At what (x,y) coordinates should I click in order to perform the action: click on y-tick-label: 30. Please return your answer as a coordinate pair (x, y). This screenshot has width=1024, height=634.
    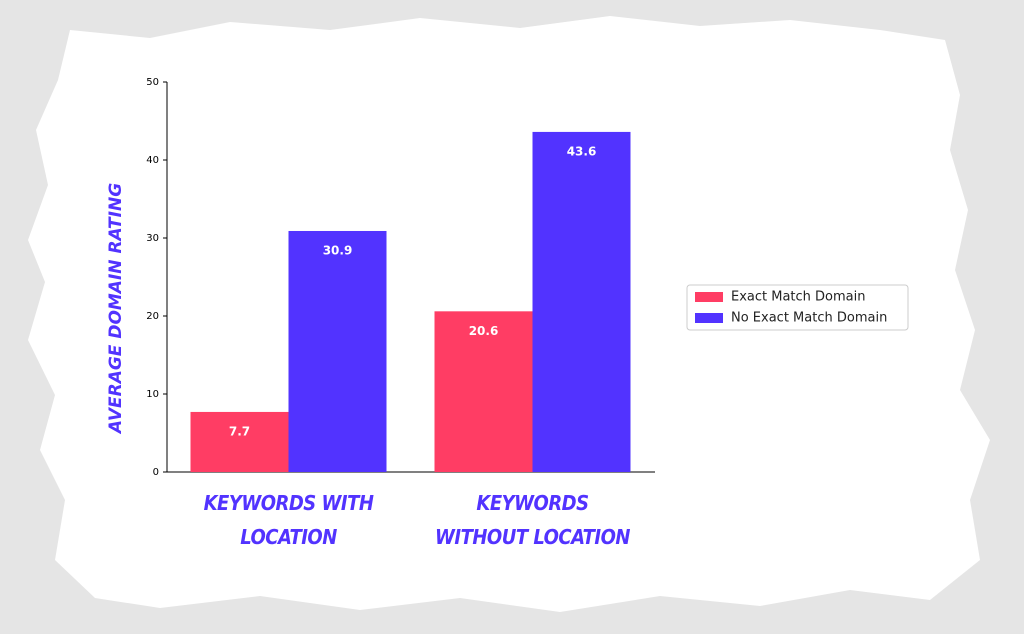
    Looking at the image, I should click on (152, 238).